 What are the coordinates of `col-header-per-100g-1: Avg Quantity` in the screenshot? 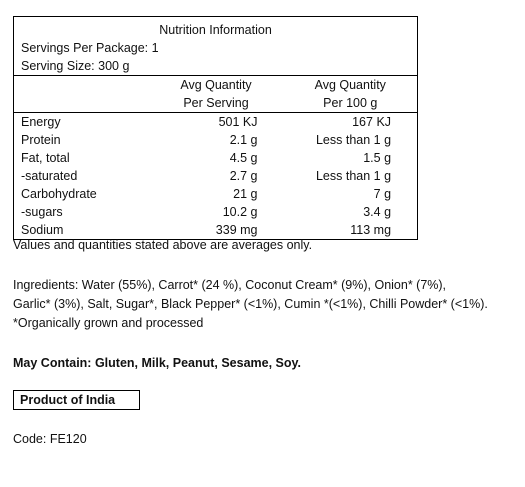 It's located at (350, 84).